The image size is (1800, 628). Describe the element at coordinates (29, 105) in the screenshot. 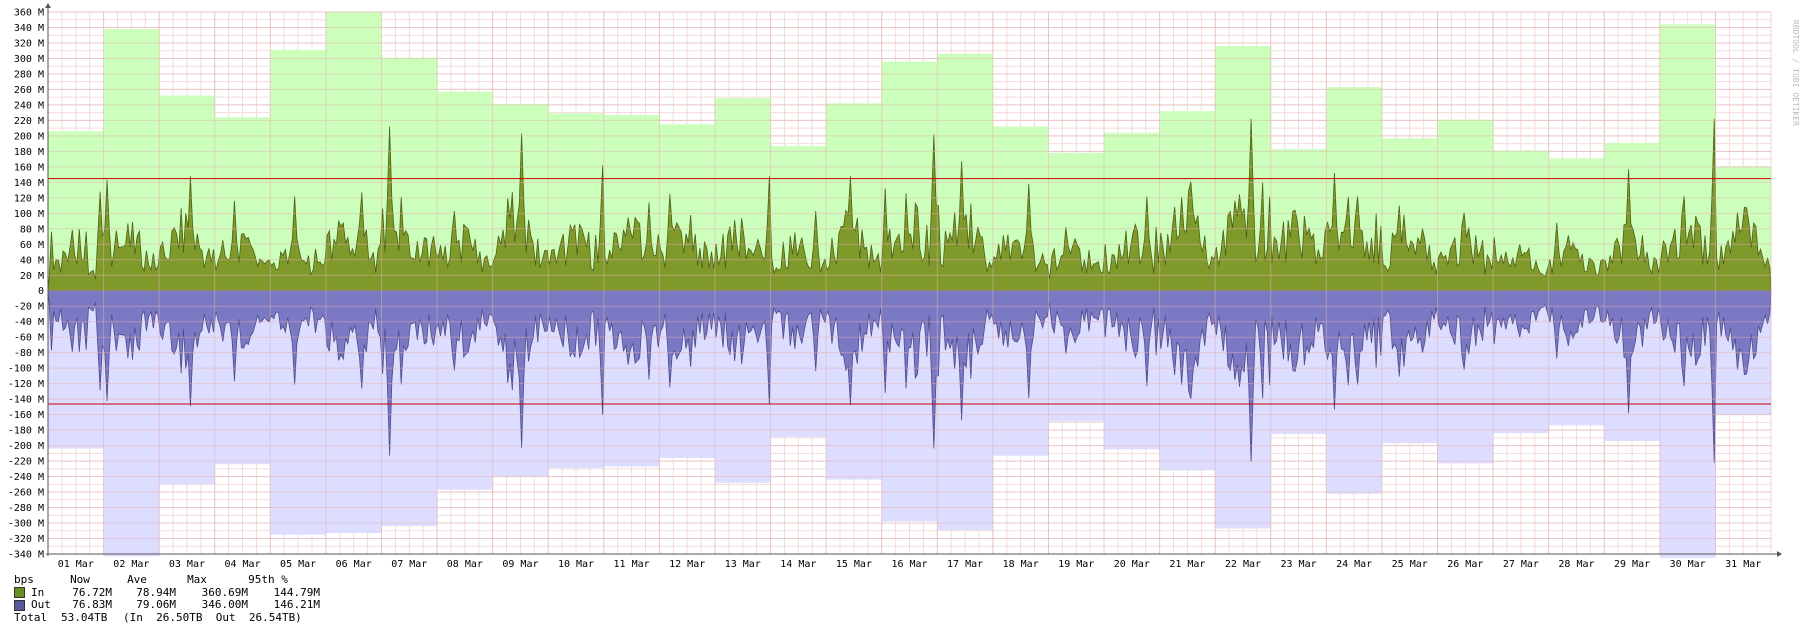

I see `y-tick-label: 240 M` at that location.